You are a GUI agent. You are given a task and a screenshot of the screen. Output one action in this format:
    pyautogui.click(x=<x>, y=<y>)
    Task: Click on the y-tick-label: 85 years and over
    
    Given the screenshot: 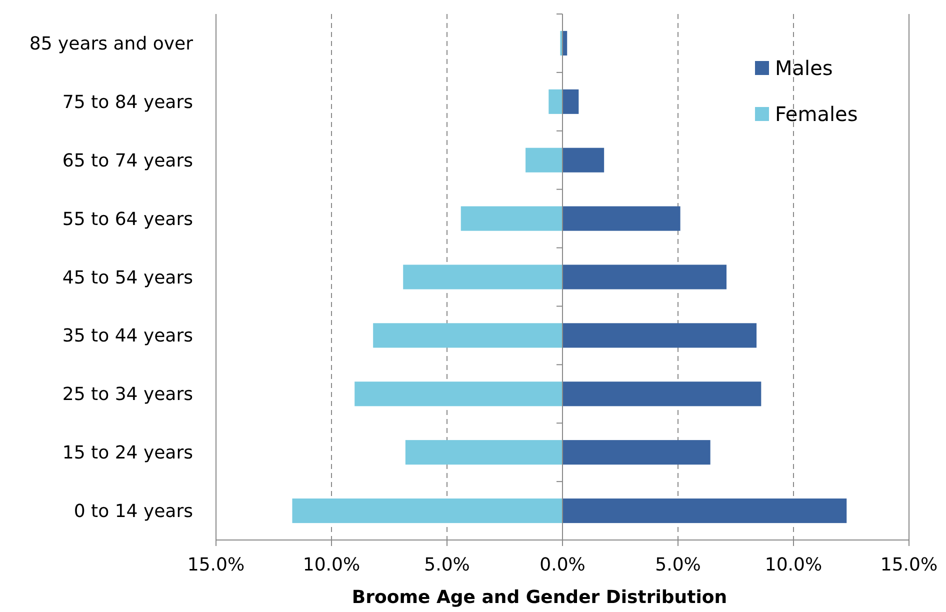 What is the action you would take?
    pyautogui.click(x=111, y=44)
    